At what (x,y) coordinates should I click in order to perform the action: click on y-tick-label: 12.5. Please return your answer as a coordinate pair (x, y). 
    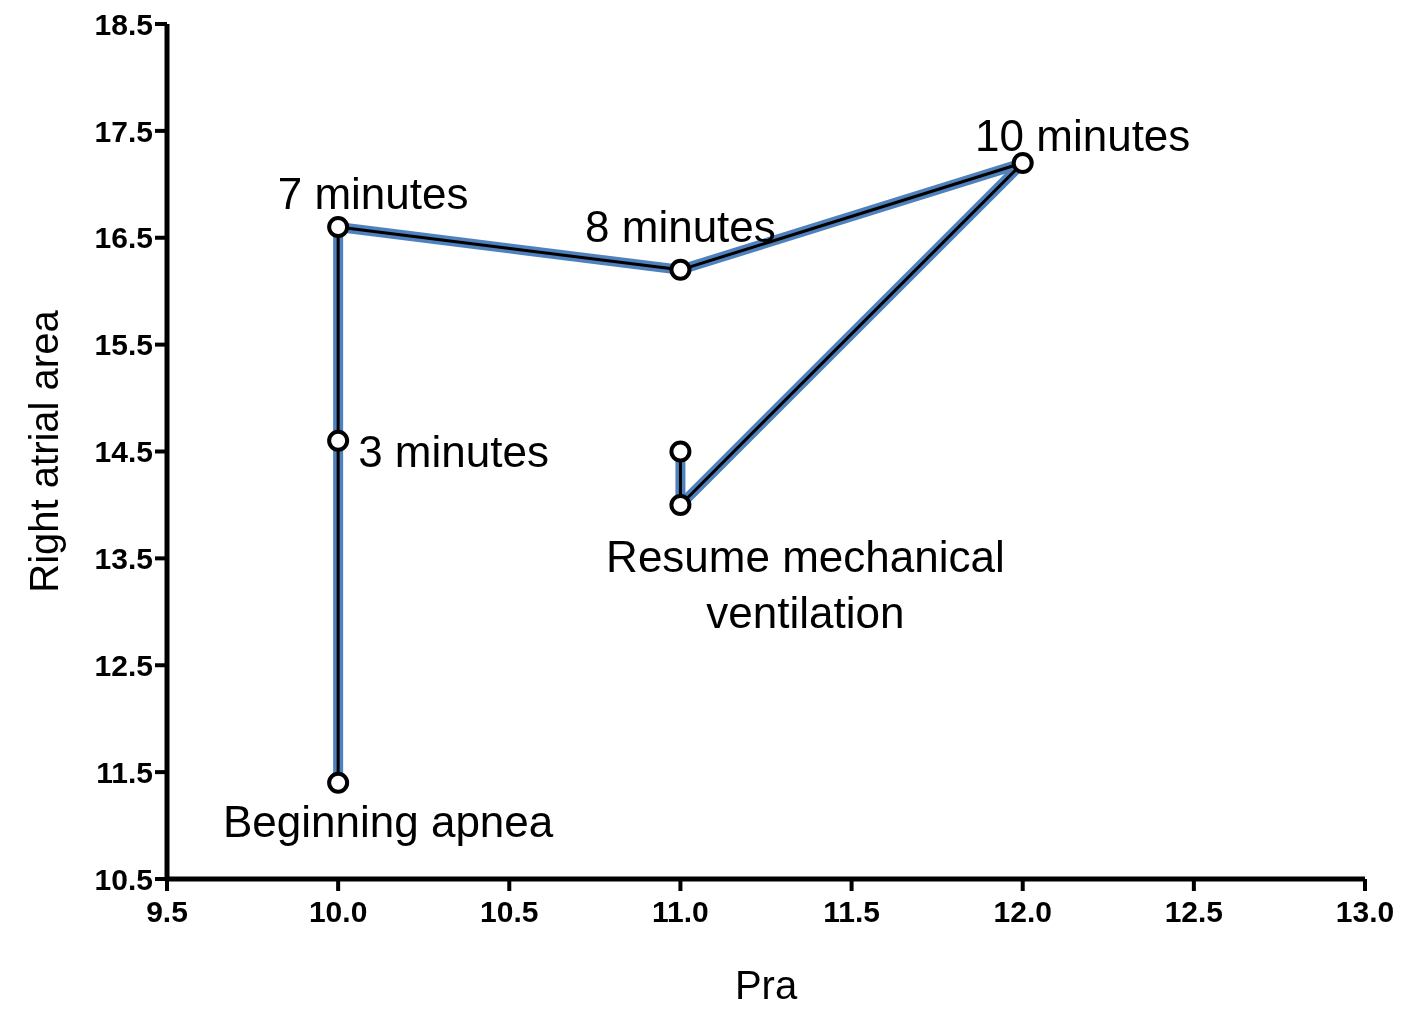
    Looking at the image, I should click on (123, 665).